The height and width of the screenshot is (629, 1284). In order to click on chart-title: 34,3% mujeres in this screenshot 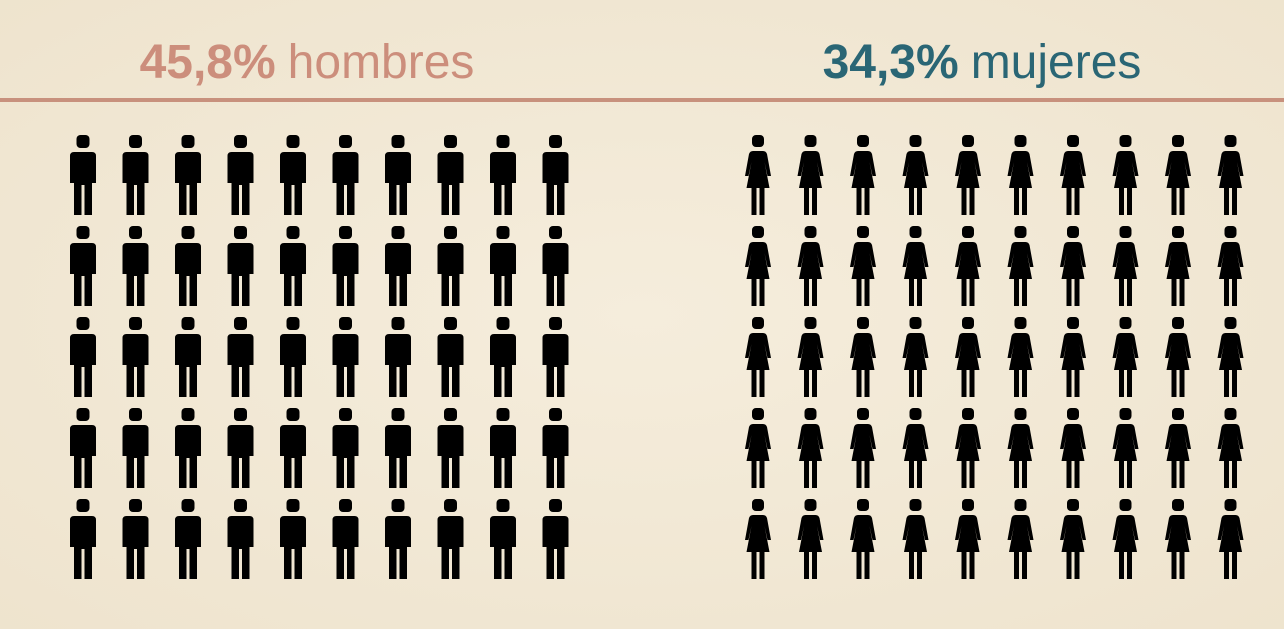, I will do `click(982, 62)`.